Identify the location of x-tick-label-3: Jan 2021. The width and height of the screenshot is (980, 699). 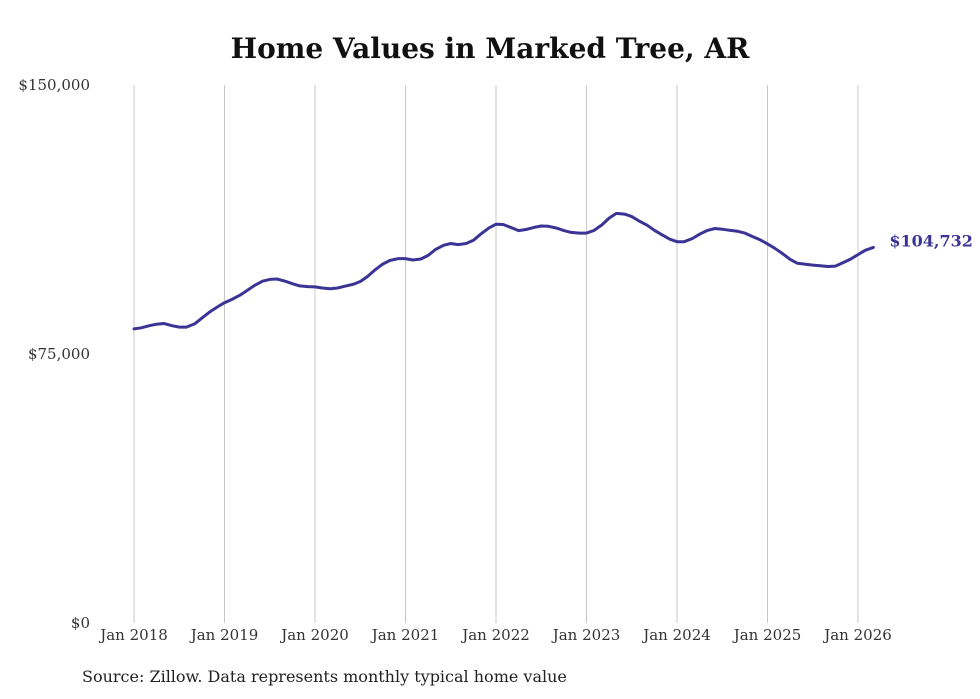
(405, 635).